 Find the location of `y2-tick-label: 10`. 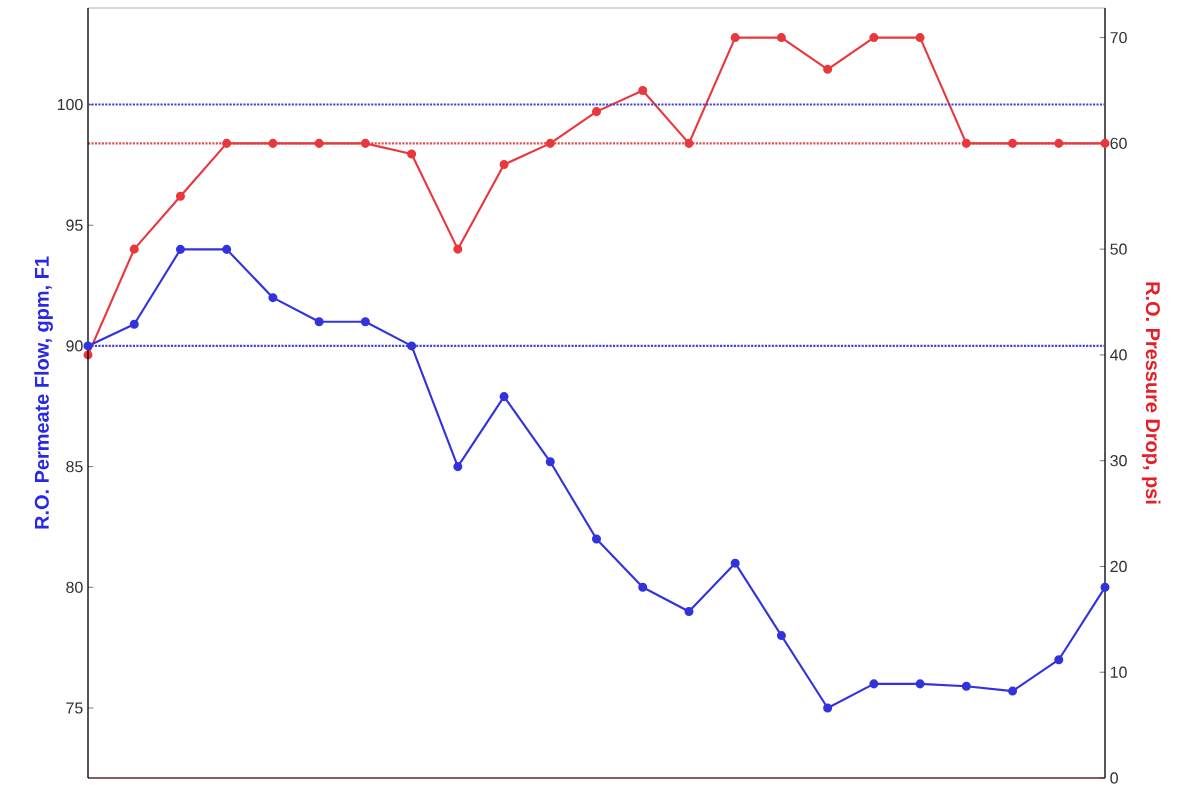

y2-tick-label: 10 is located at coordinates (1118, 672).